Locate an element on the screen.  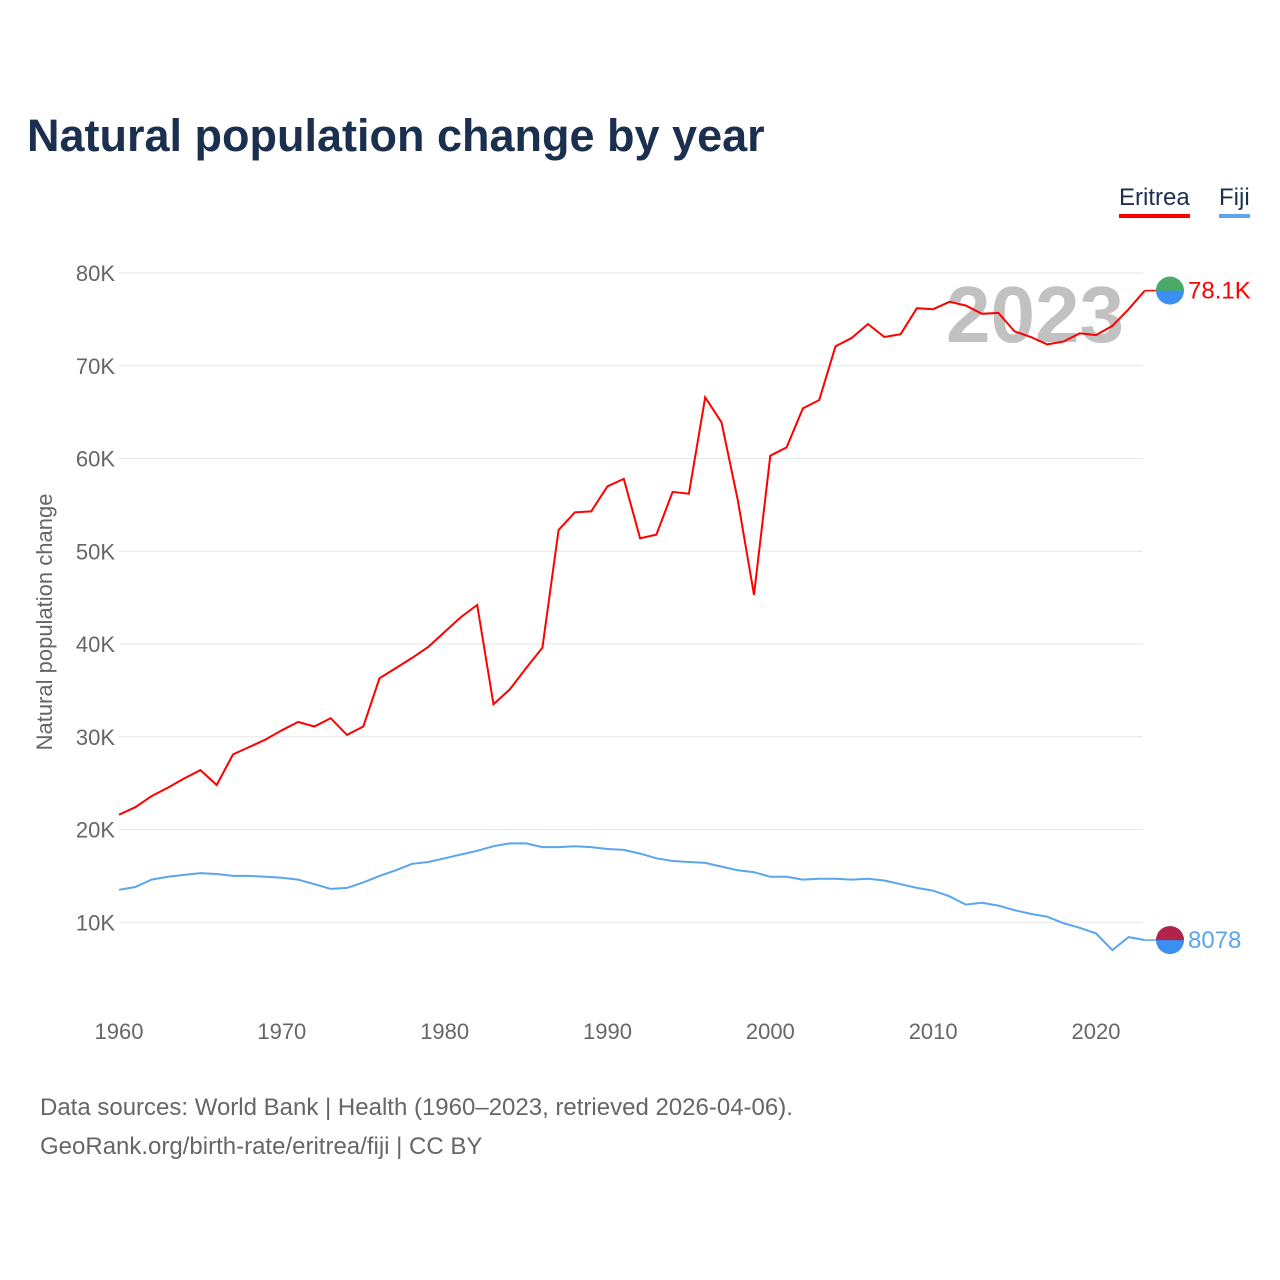
y-tick-label: 70K is located at coordinates (95, 366).